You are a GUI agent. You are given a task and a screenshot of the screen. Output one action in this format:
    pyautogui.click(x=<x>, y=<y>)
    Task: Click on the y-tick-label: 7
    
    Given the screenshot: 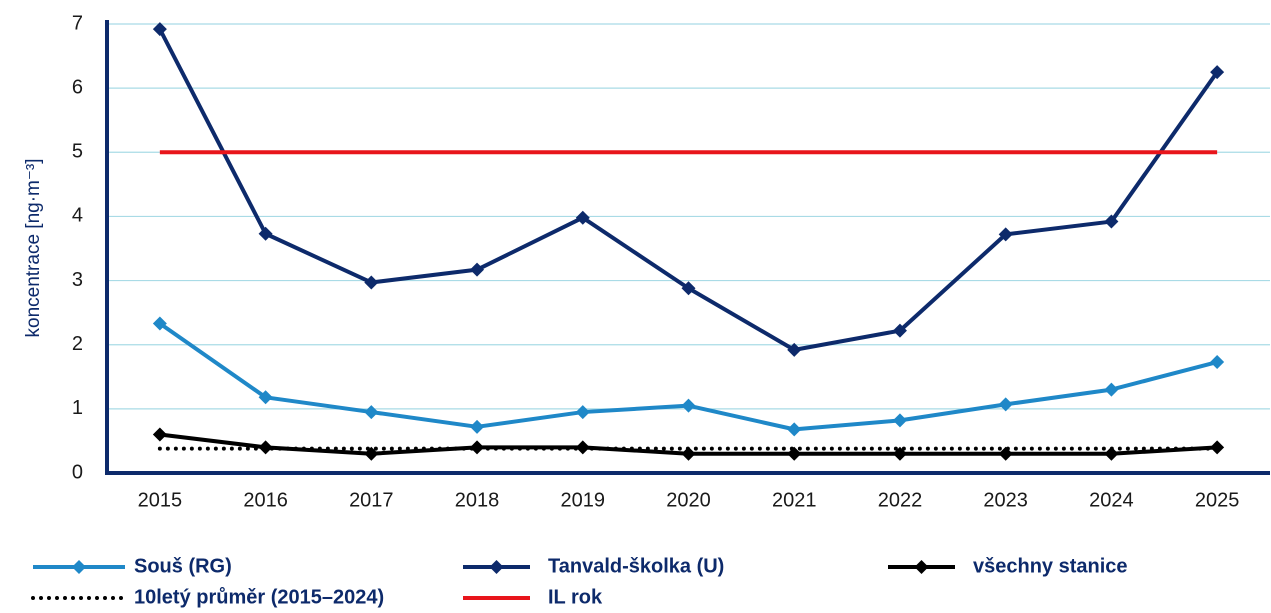 What is the action you would take?
    pyautogui.click(x=77, y=23)
    